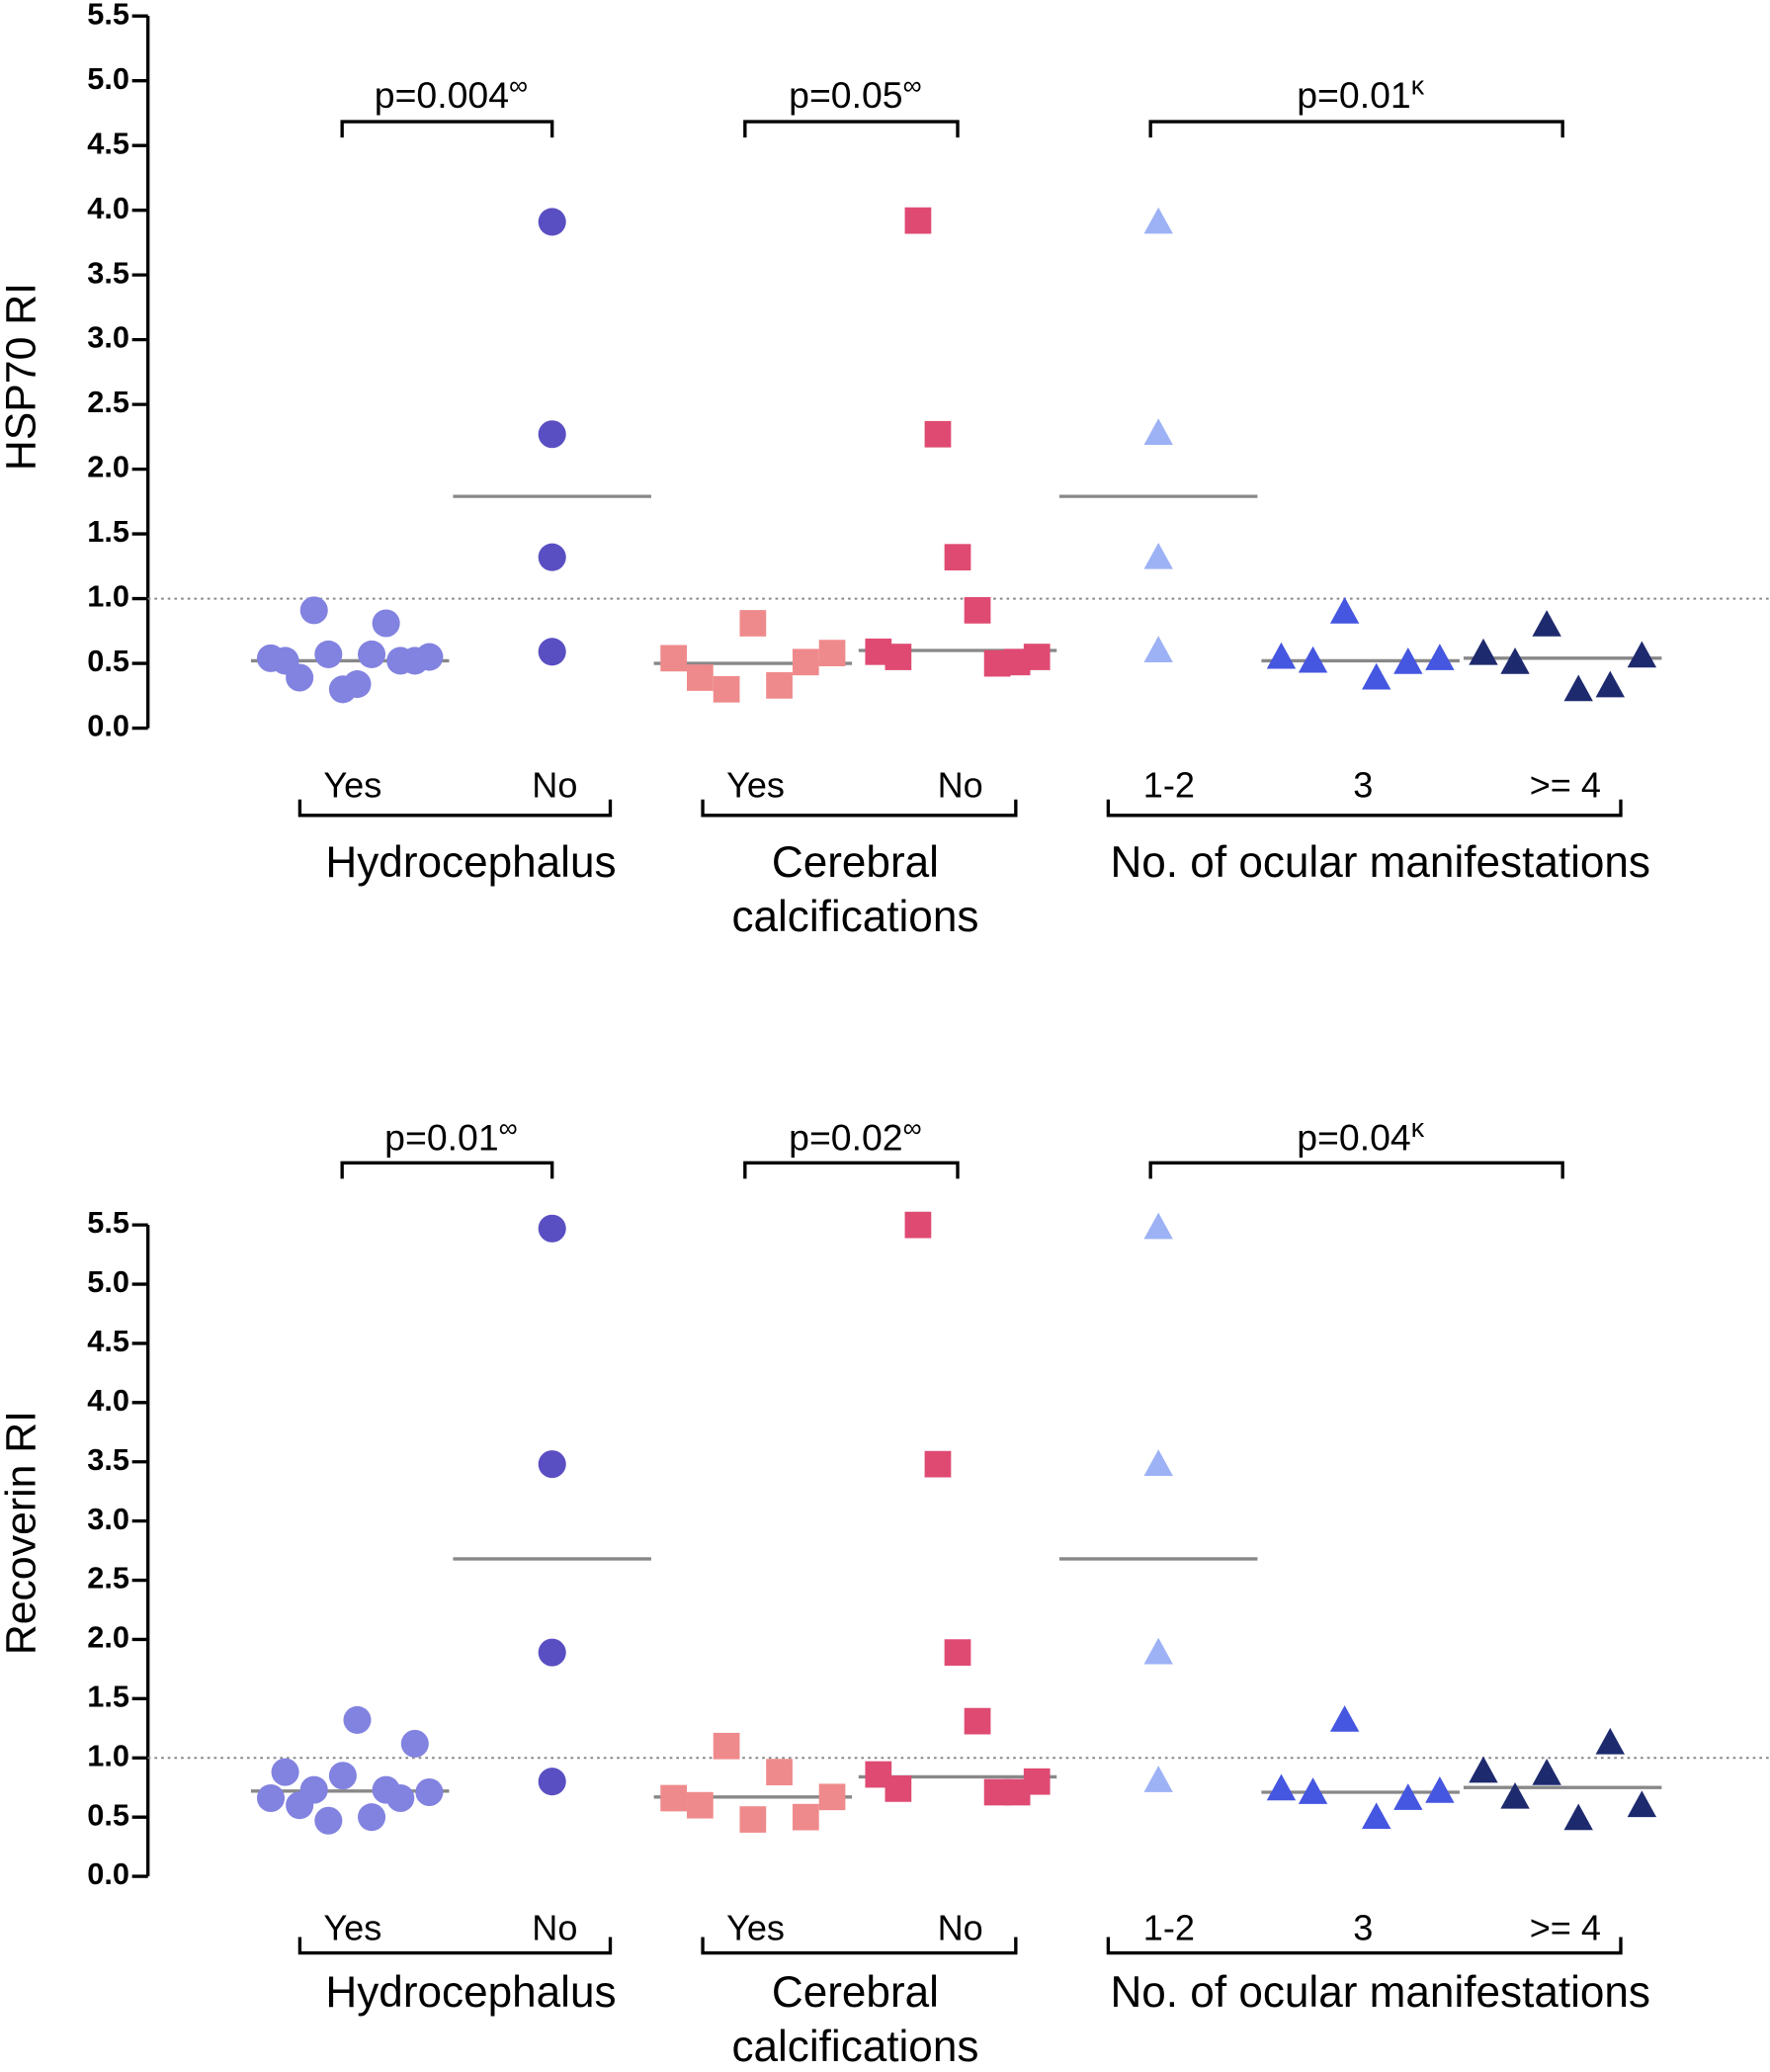 This screenshot has height=2072, width=1770. I want to click on y-tick-label: 0.5, so click(108, 1814).